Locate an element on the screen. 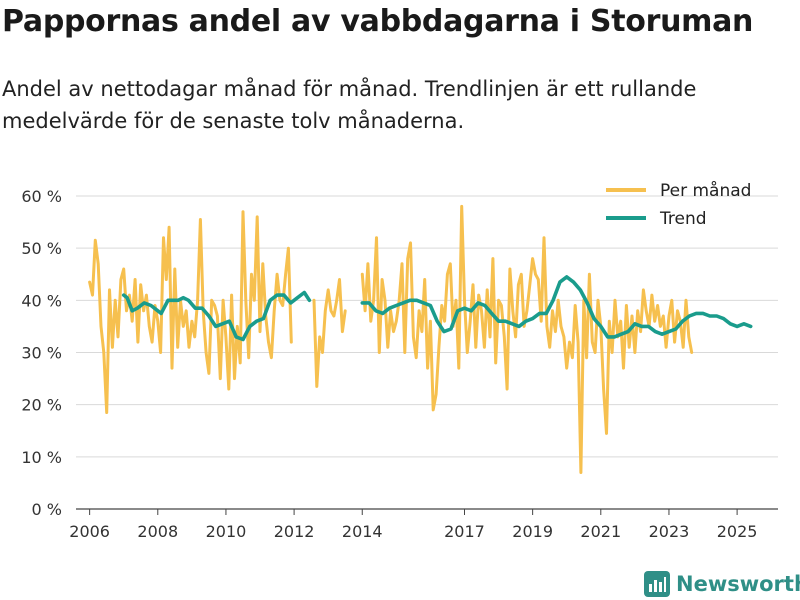 Image resolution: width=800 pixels, height=600 pixels. x-axis: 2006 2008 2010 2012 2014 2017 2019 2021 2023 2025 is located at coordinates (413, 525).